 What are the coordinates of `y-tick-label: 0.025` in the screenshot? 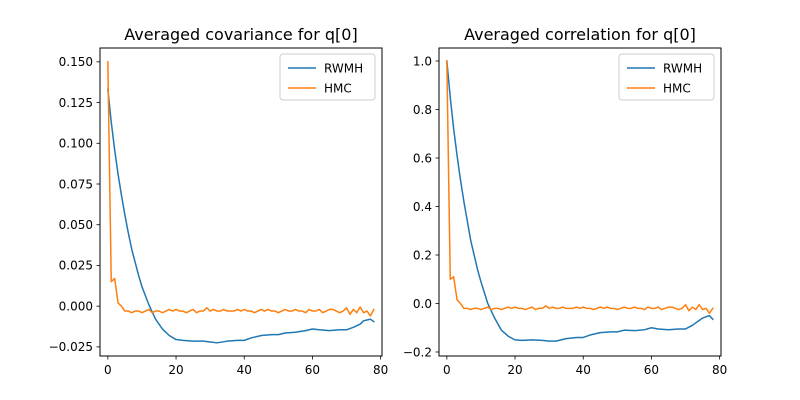 It's located at (76, 266).